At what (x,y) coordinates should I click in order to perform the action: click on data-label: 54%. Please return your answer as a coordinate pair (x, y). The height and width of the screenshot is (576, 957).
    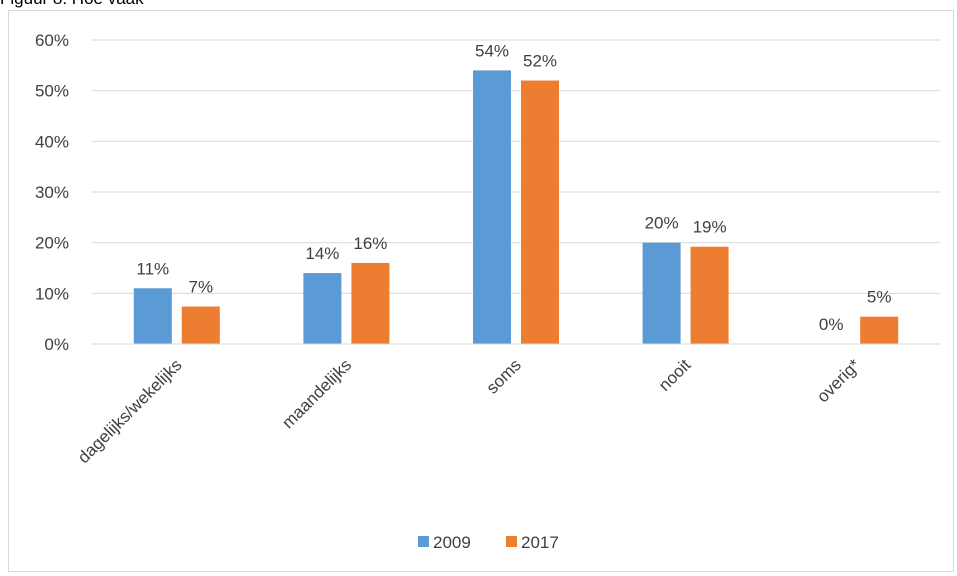
    Looking at the image, I should click on (492, 50).